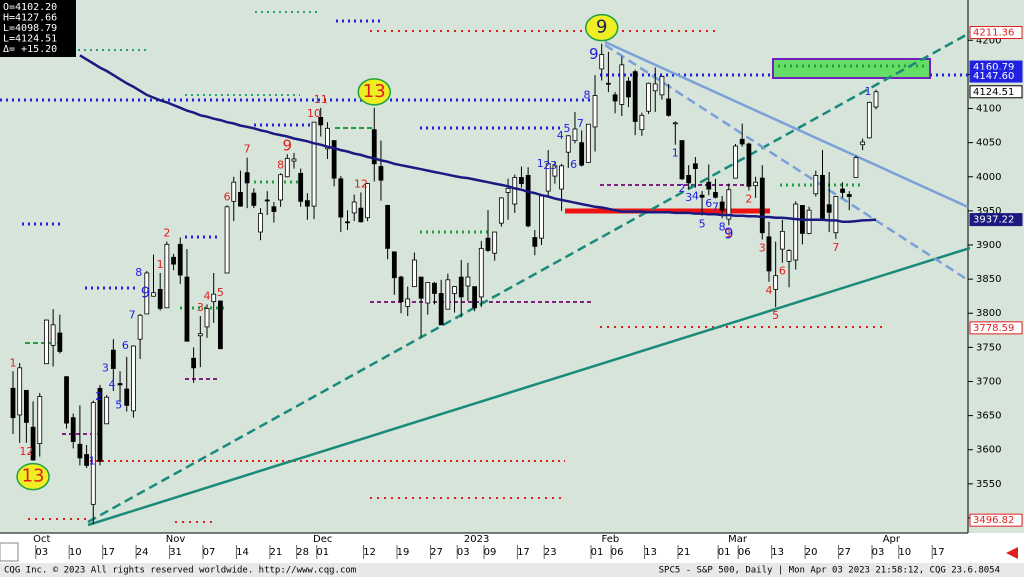 Image resolution: width=1024 pixels, height=577 pixels. Describe the element at coordinates (33, 476) in the screenshot. I see `td-count: 13` at that location.